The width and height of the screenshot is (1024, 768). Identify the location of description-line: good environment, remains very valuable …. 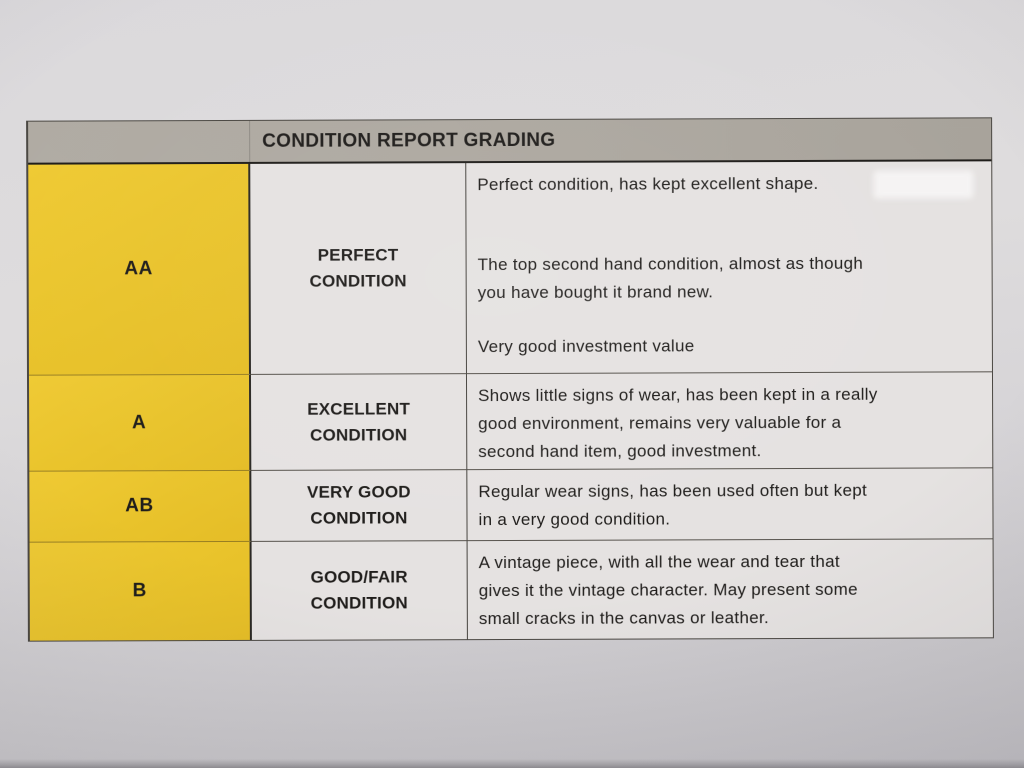
(660, 423).